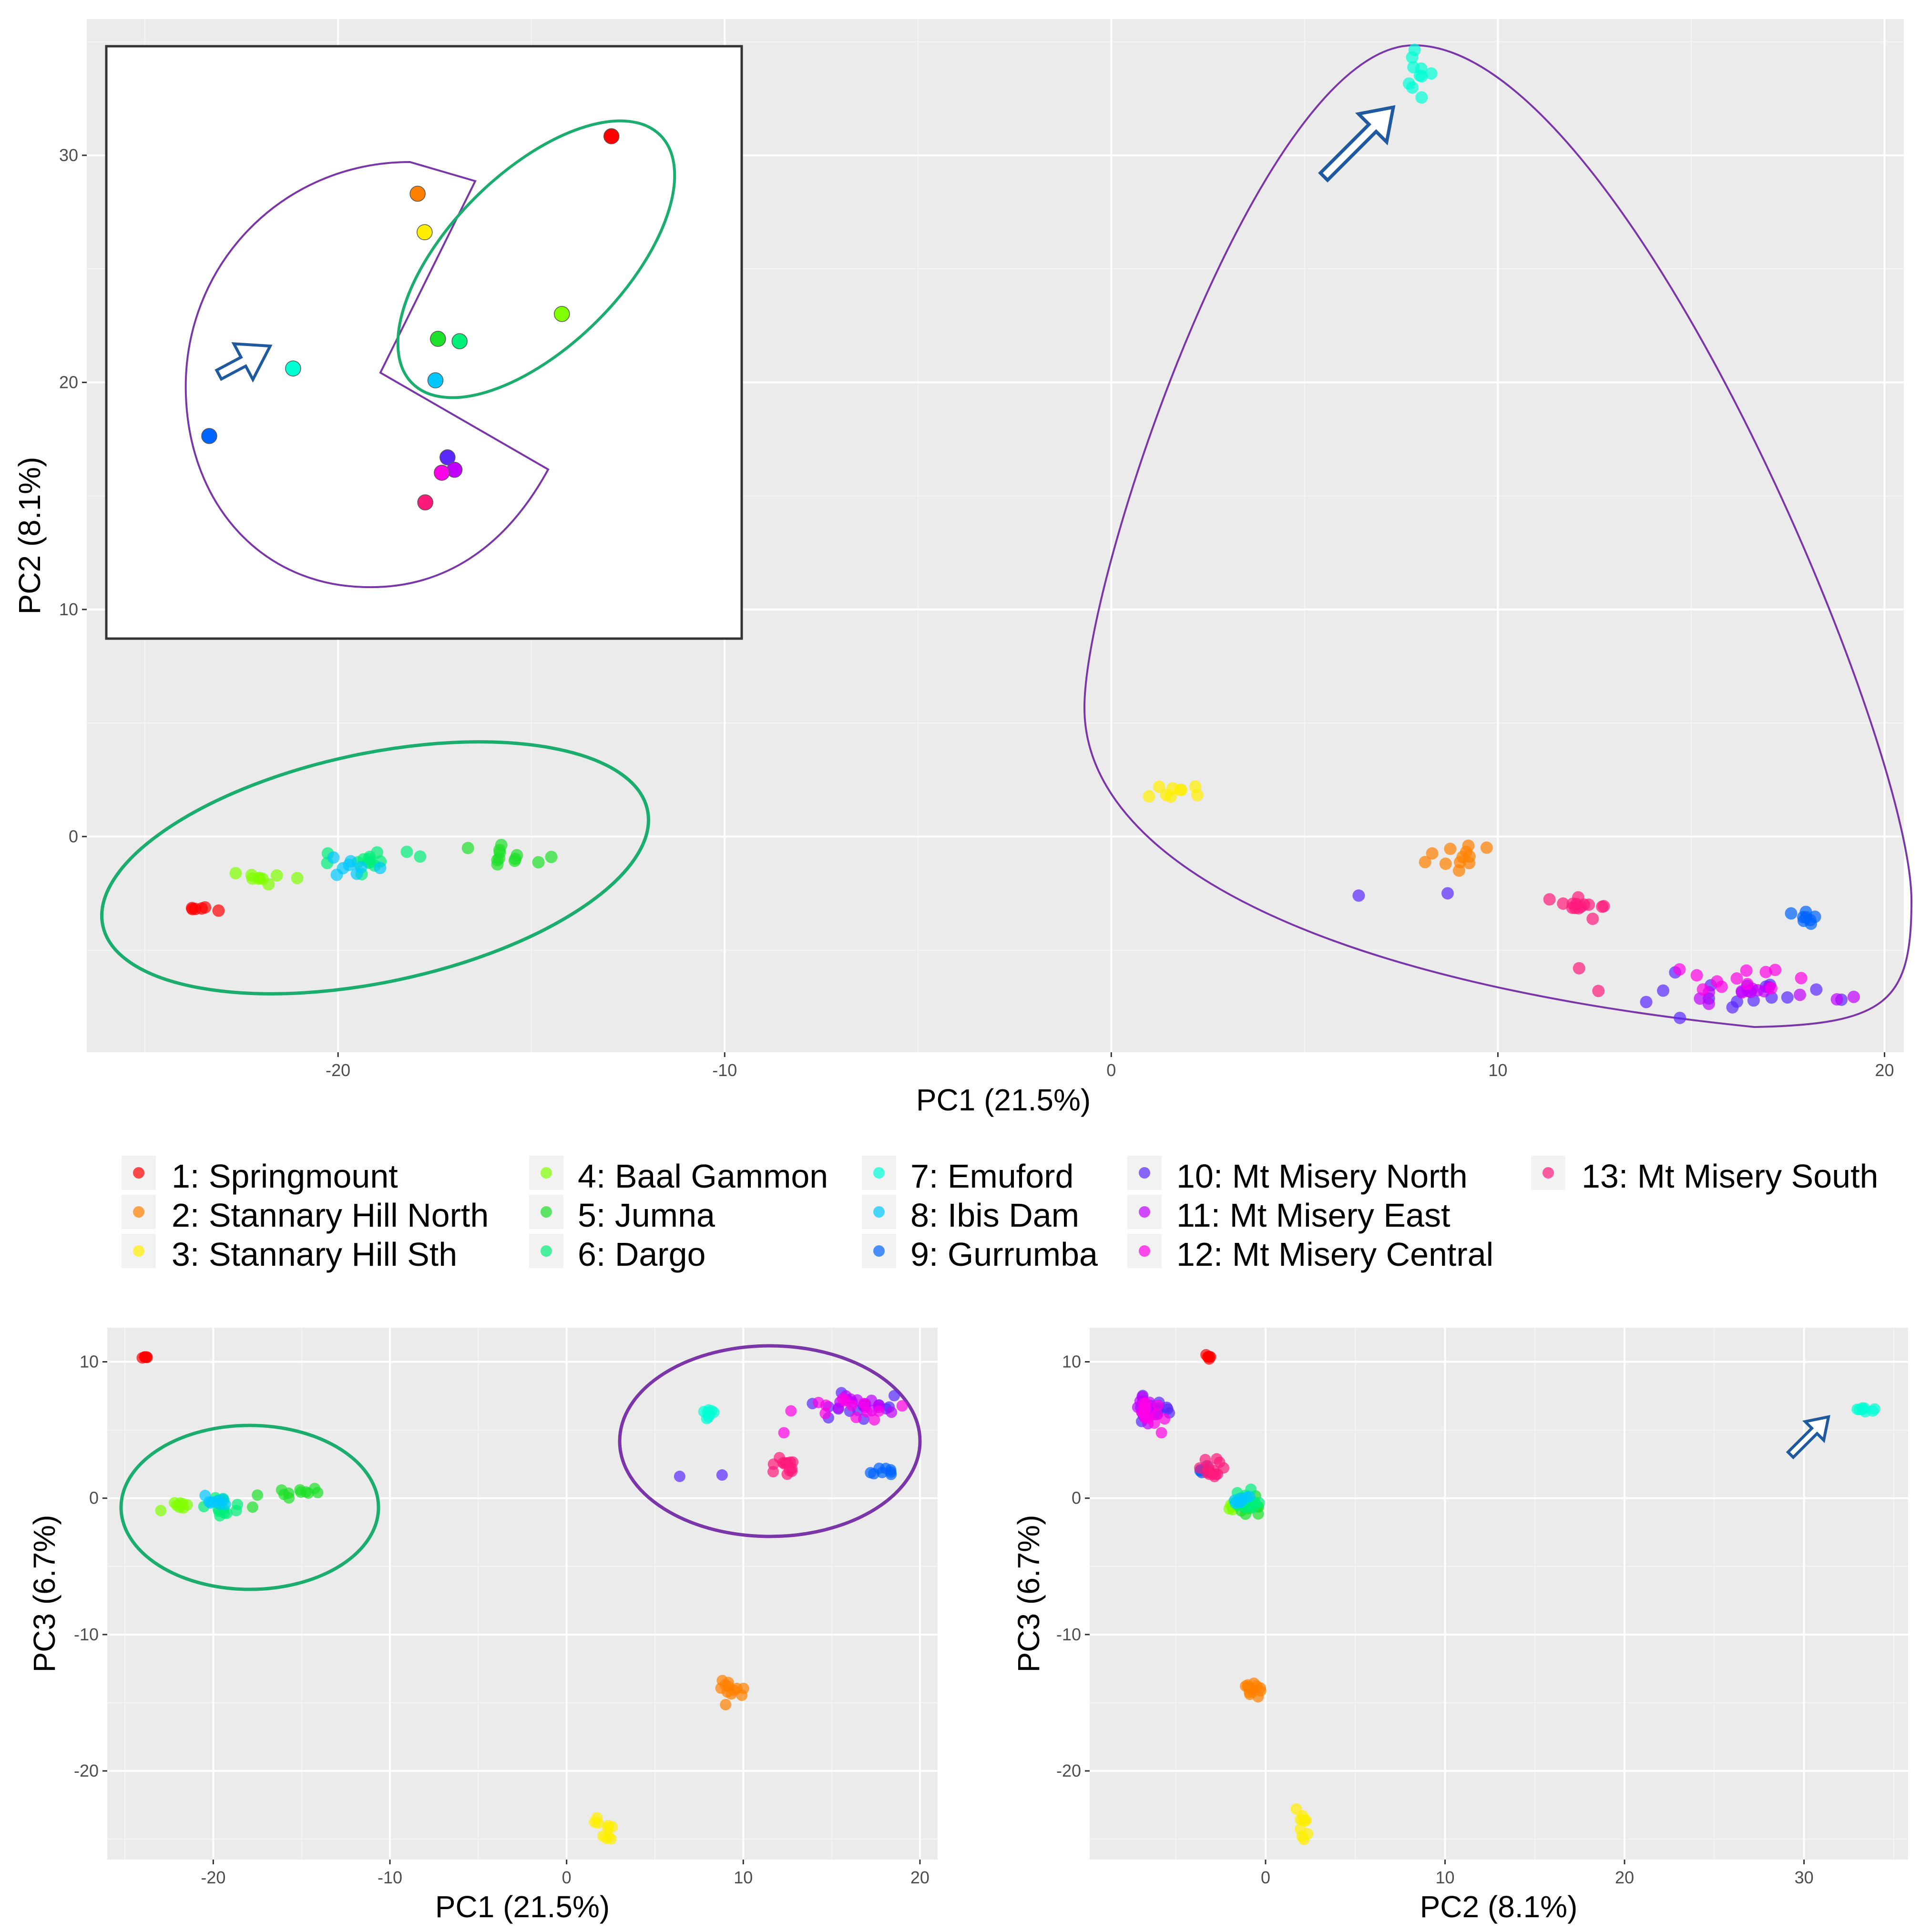 The height and width of the screenshot is (1932, 1931). Describe the element at coordinates (724, 1070) in the screenshot. I see `x-tick-label: -10` at that location.